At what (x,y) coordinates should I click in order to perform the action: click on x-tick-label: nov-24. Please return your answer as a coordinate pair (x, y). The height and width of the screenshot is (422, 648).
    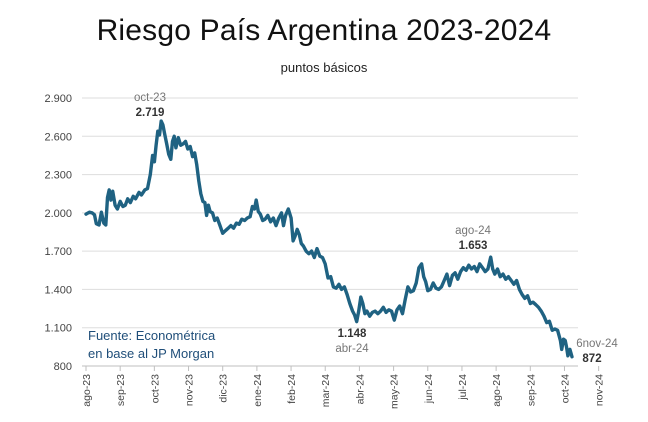
    Looking at the image, I should click on (600, 390).